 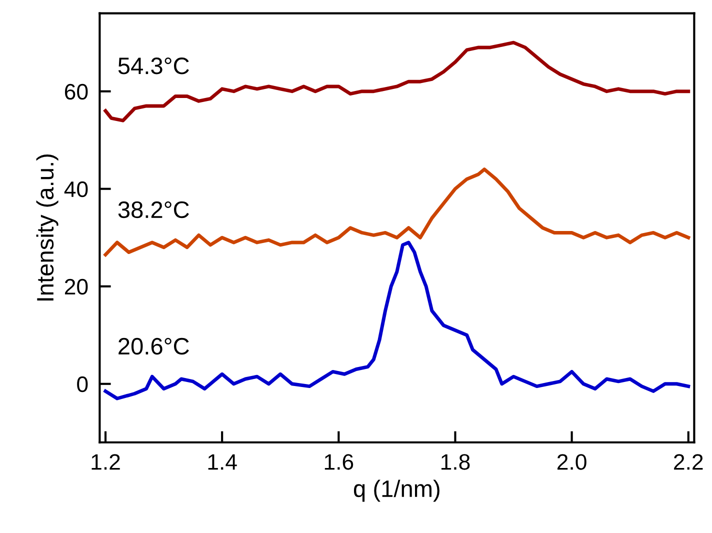 I want to click on x-tick-label: 1.4, so click(x=222, y=462).